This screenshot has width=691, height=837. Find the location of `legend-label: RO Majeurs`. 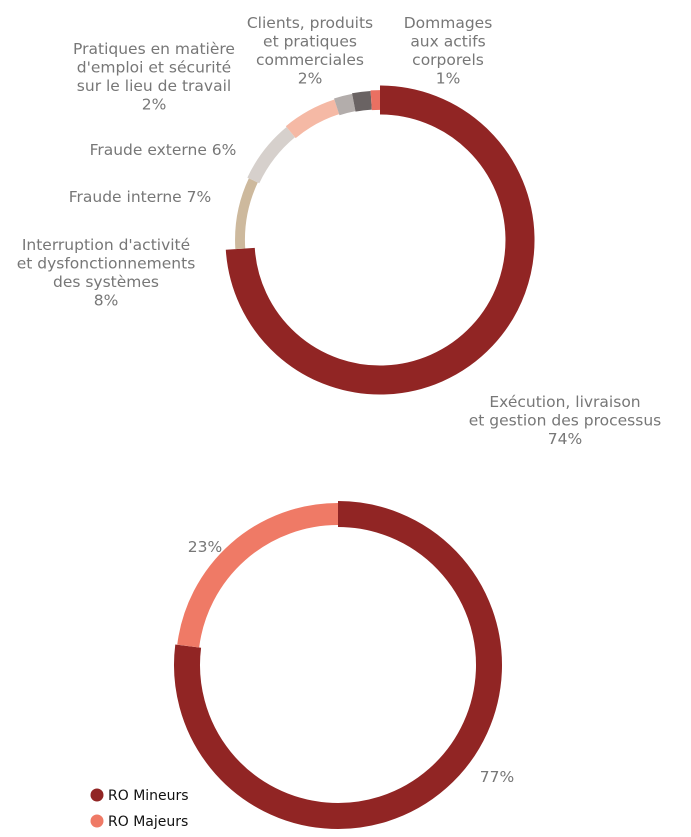

legend-label: RO Majeurs is located at coordinates (148, 822).